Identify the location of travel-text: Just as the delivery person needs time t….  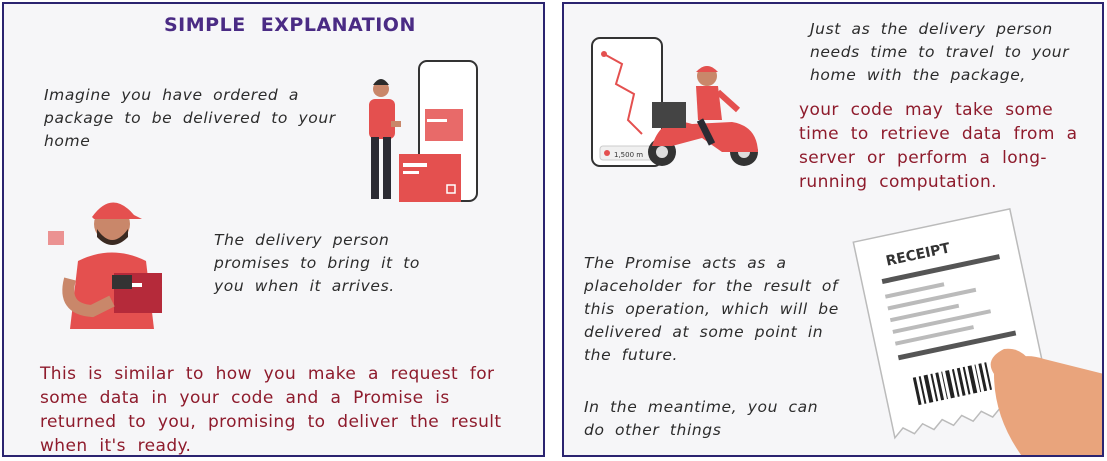
(940, 52).